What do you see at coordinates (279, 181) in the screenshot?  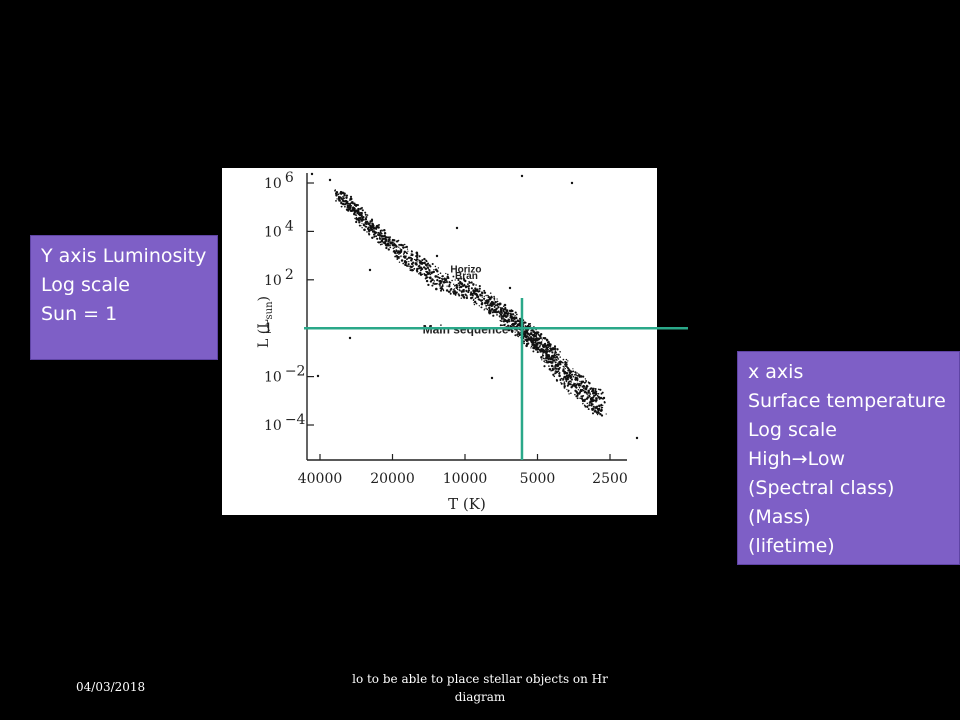 I see `y-tick-label-0: 10 6` at bounding box center [279, 181].